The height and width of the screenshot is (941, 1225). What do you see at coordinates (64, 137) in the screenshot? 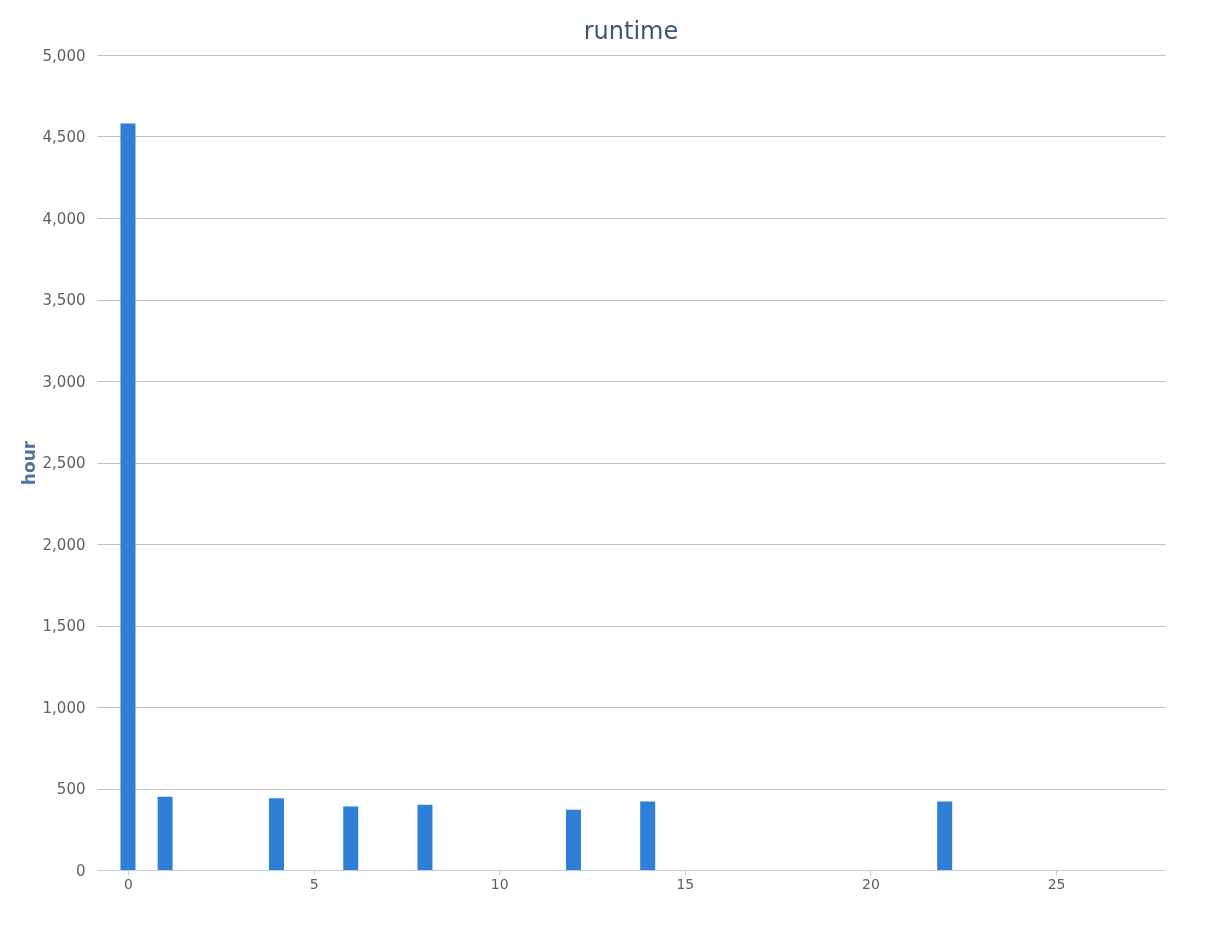
I see `y-tick-label: 4,500` at bounding box center [64, 137].